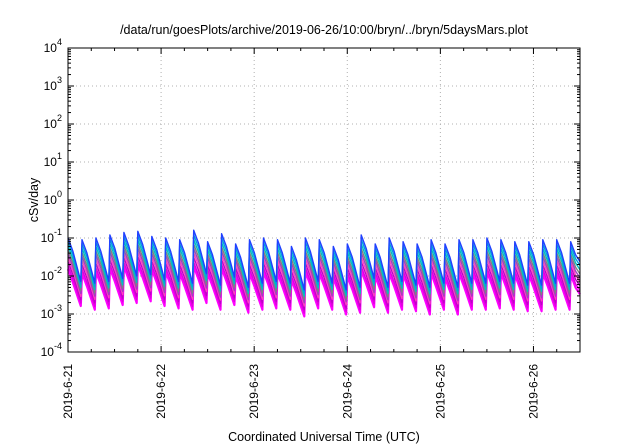 This screenshot has height=448, width=640. I want to click on y-tick-label: 10⁰, so click(53, 198).